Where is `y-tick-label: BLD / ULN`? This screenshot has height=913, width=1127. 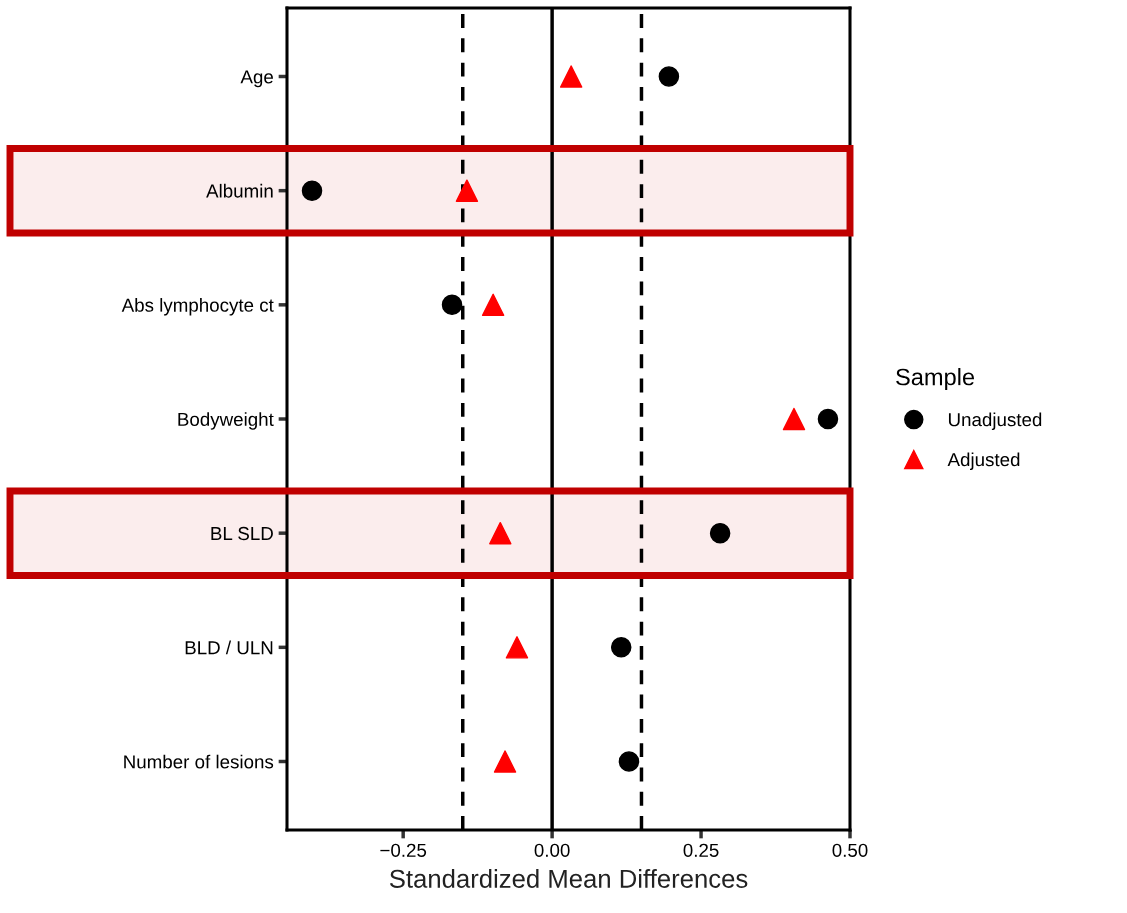 y-tick-label: BLD / ULN is located at coordinates (229, 647).